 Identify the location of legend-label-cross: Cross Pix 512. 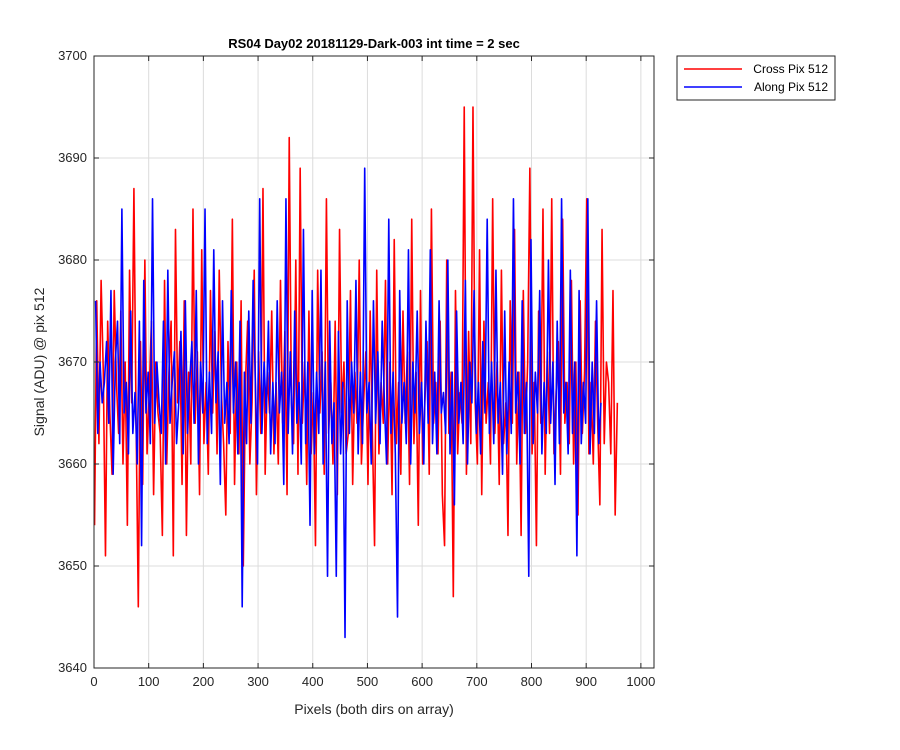
(790, 69).